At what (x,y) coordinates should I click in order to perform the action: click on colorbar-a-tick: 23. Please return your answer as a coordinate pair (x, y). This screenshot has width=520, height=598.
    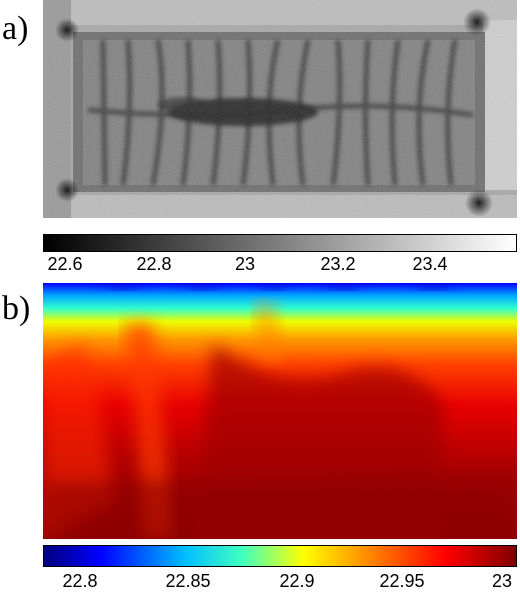
    Looking at the image, I should click on (245, 264).